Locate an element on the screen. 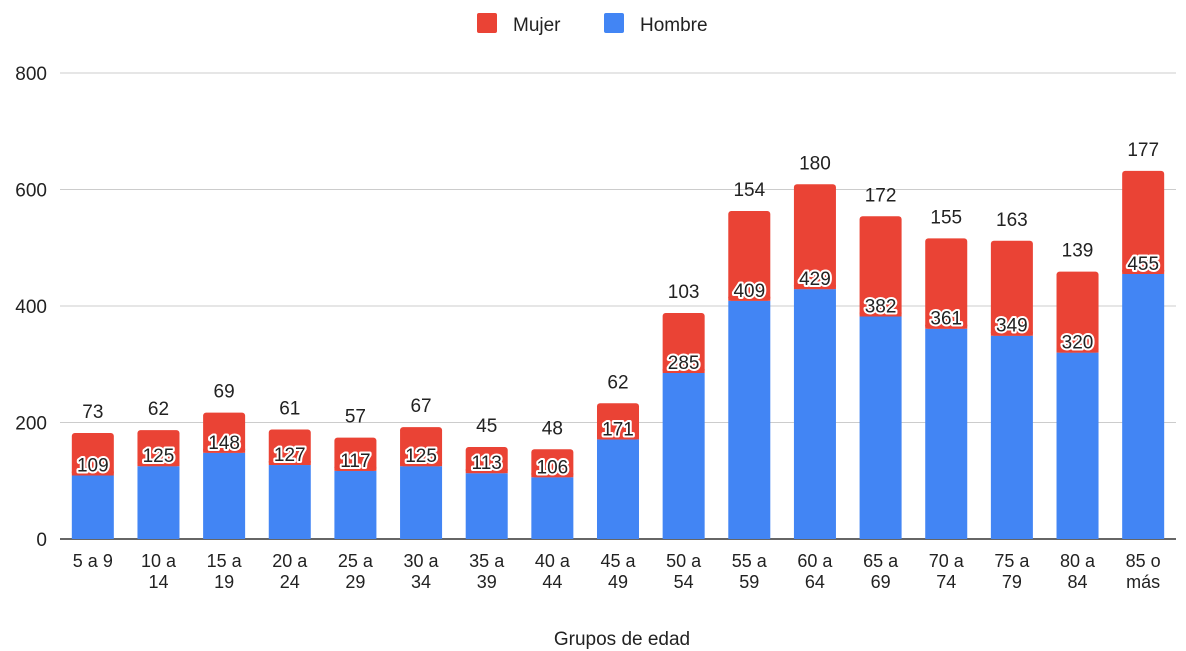  x-tick-label: 14 is located at coordinates (158, 582).